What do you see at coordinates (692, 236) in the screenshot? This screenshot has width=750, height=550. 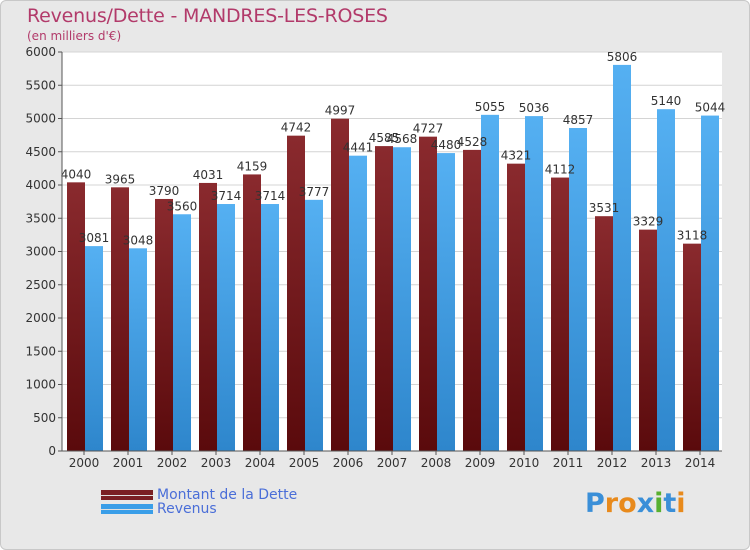 I see `data-label-dette: 3118` at bounding box center [692, 236].